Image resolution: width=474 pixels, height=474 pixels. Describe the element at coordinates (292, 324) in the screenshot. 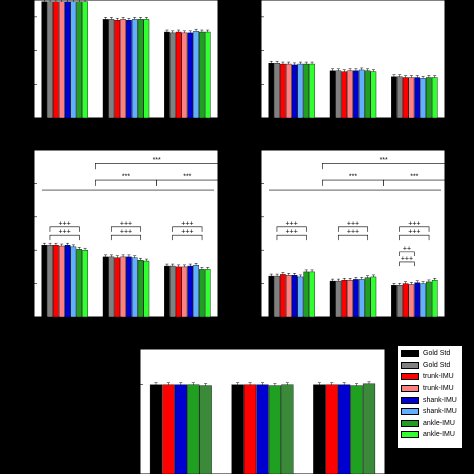

I see `chart-4-xtick-label: slow` at that location.